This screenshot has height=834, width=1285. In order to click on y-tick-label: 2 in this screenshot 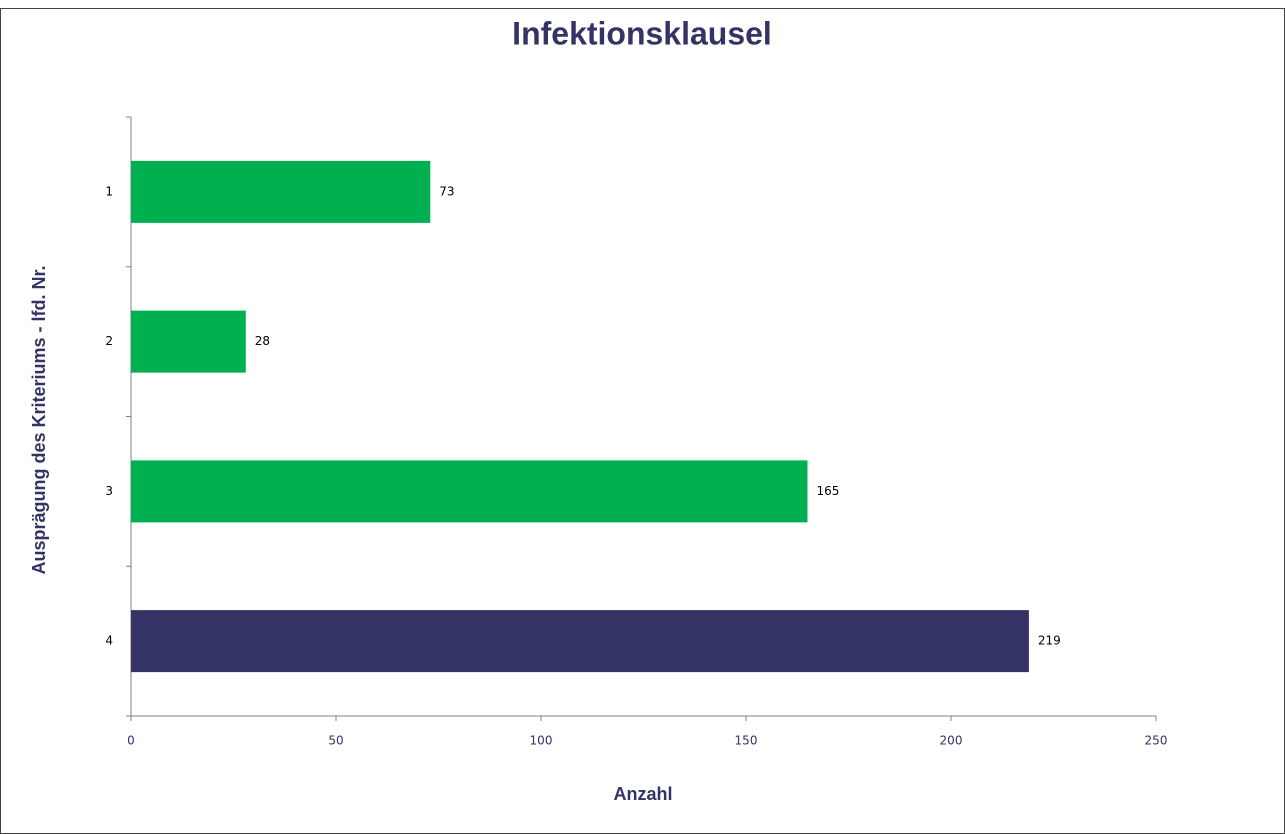, I will do `click(109, 341)`.